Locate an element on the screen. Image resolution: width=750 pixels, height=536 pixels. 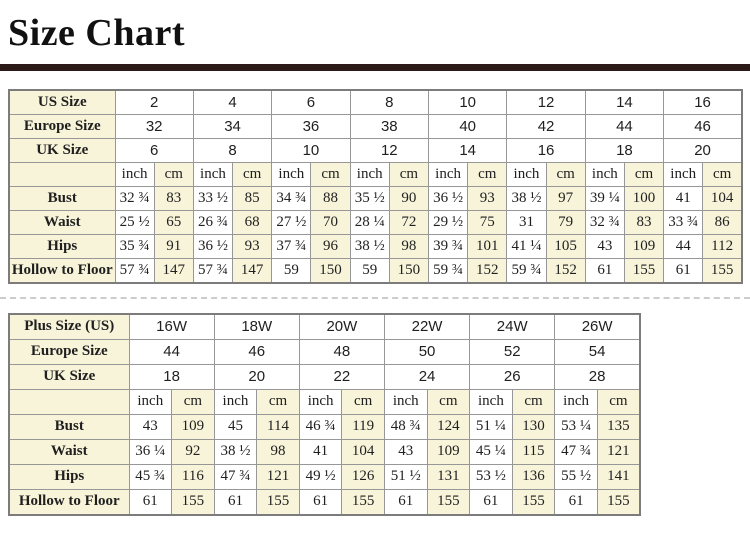
size-value-cell: 14 is located at coordinates (467, 150).